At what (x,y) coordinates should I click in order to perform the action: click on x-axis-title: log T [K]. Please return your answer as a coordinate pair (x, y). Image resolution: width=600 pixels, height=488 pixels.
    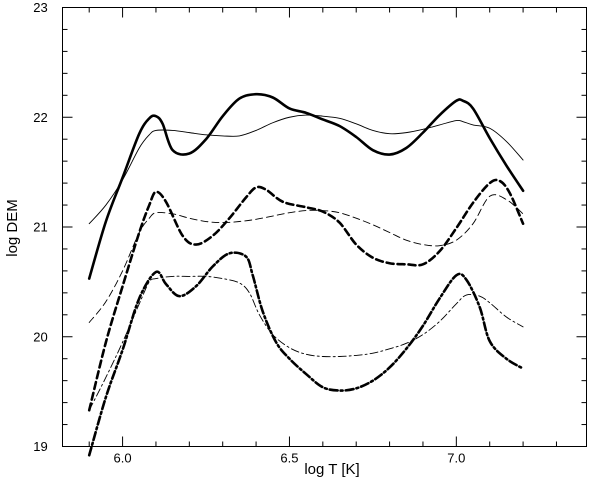
    Looking at the image, I should click on (331, 469).